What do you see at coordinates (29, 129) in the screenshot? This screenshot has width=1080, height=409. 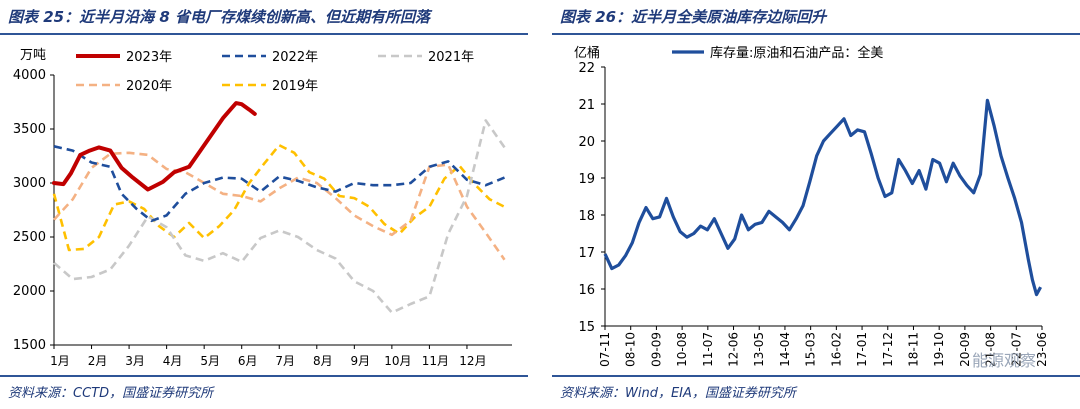 I see `left-y-tick-label: 3500` at bounding box center [29, 129].